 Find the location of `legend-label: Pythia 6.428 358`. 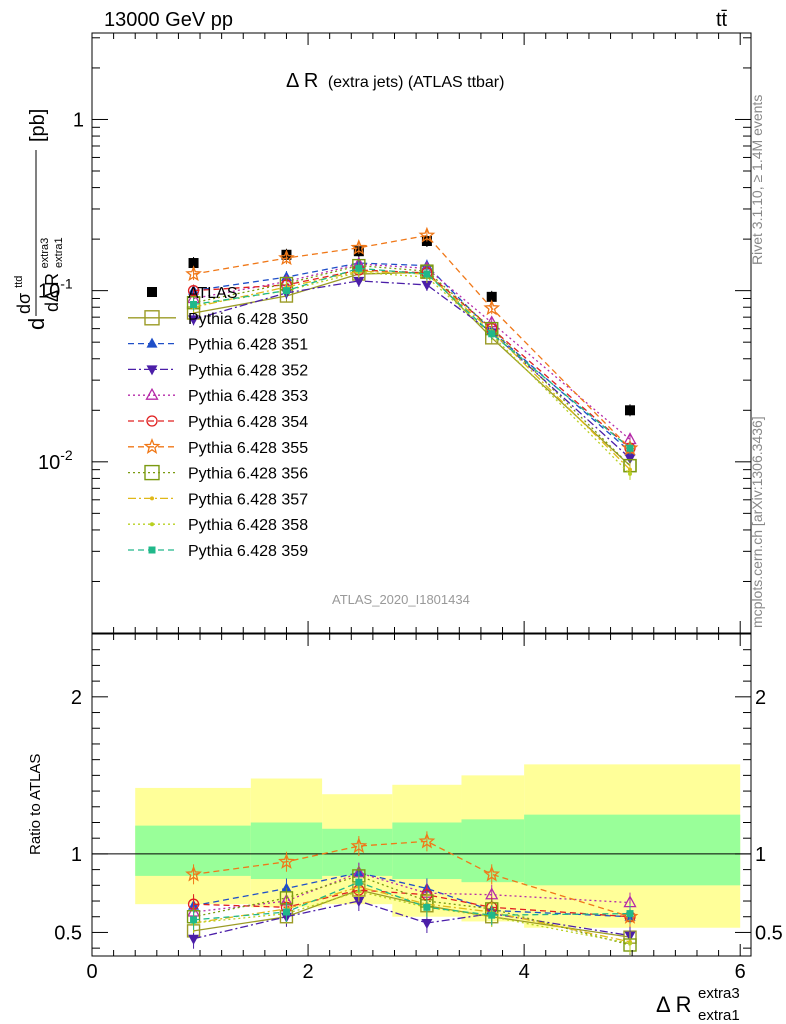

legend-label: Pythia 6.428 358 is located at coordinates (248, 525).